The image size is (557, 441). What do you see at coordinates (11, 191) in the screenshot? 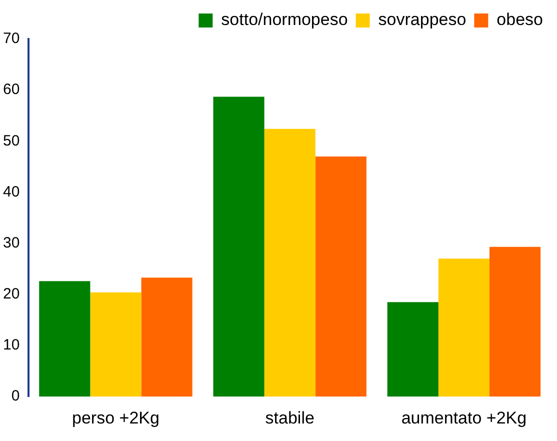
I see `y-tick-label: 40` at bounding box center [11, 191].